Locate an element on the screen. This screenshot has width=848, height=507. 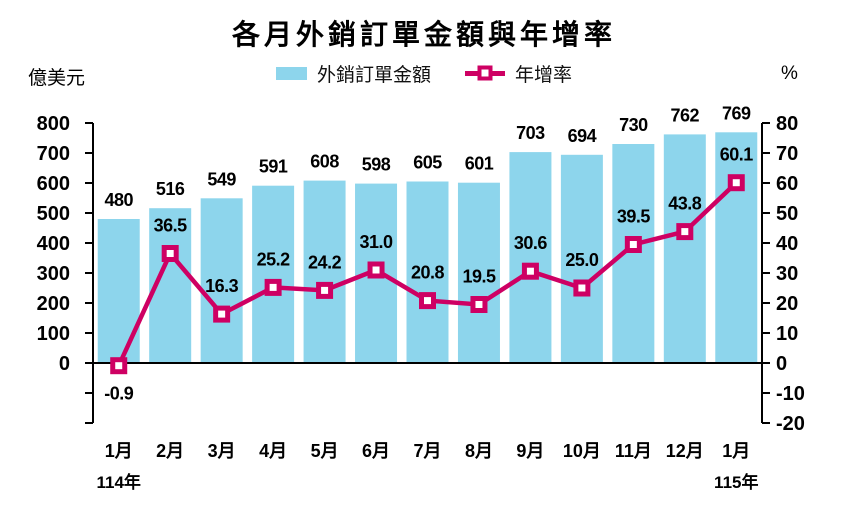
right-axis-tick-label: -10 is located at coordinates (790, 394).